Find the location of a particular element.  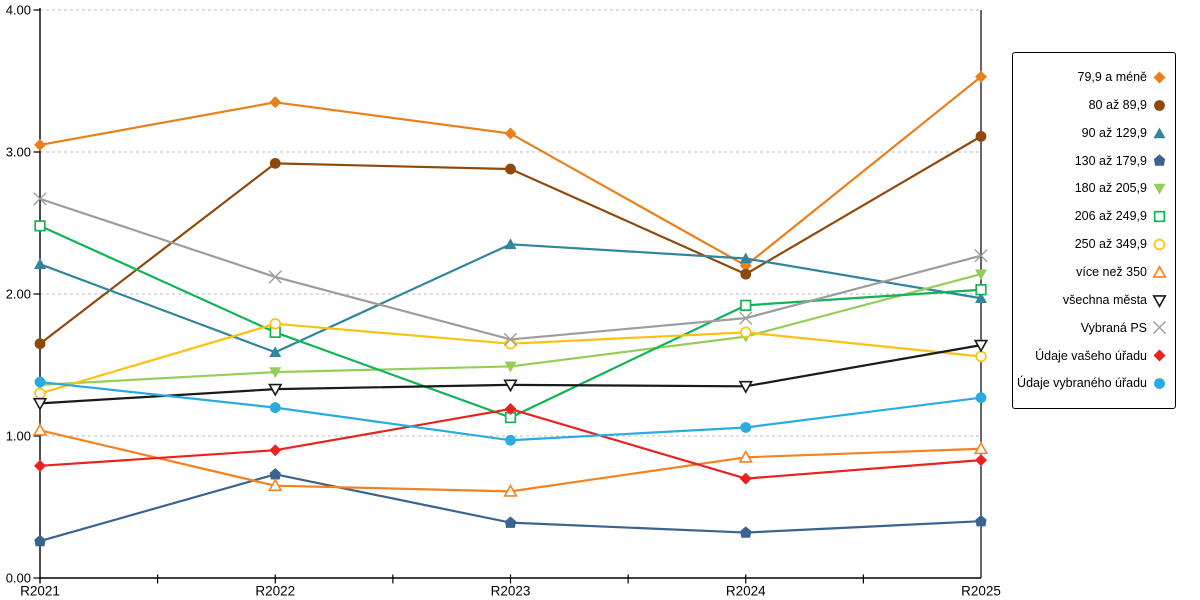

circle-outline-icon is located at coordinates (1159, 244).